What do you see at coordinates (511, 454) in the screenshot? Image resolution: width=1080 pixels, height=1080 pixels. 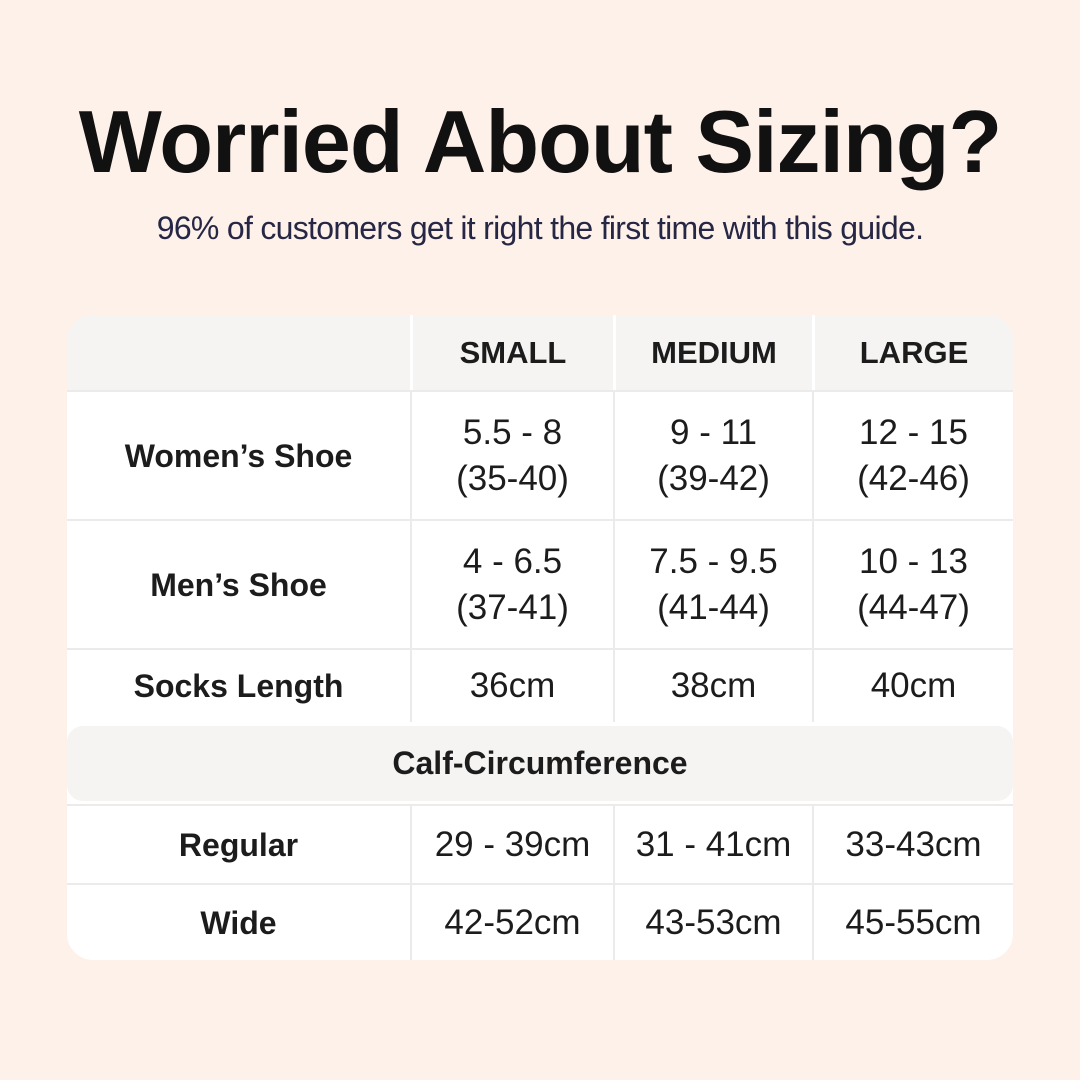 I see `cell-womens-small: 5.5 - 8 (35-40)` at bounding box center [511, 454].